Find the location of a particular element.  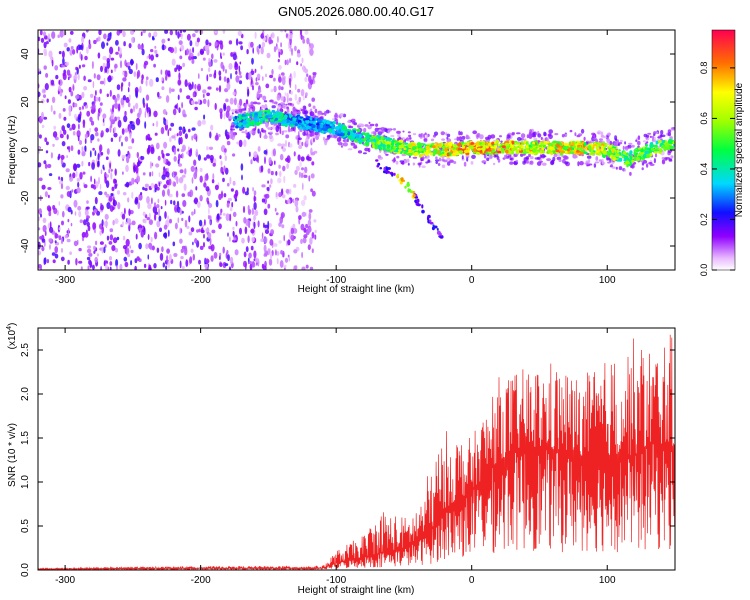

y-tick-label: 2.5 is located at coordinates (25, 350).